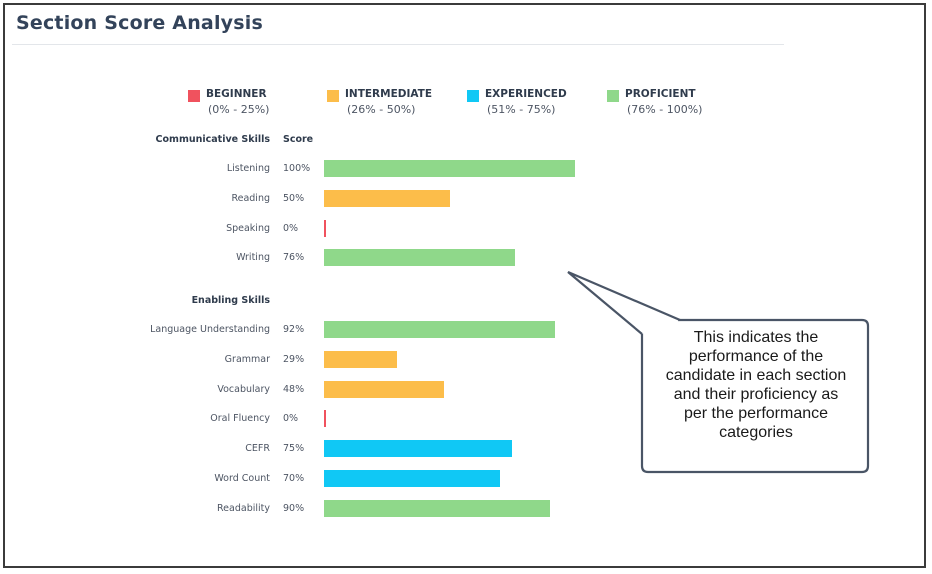  What do you see at coordinates (247, 359) in the screenshot?
I see `row-label-grammar: Grammar` at bounding box center [247, 359].